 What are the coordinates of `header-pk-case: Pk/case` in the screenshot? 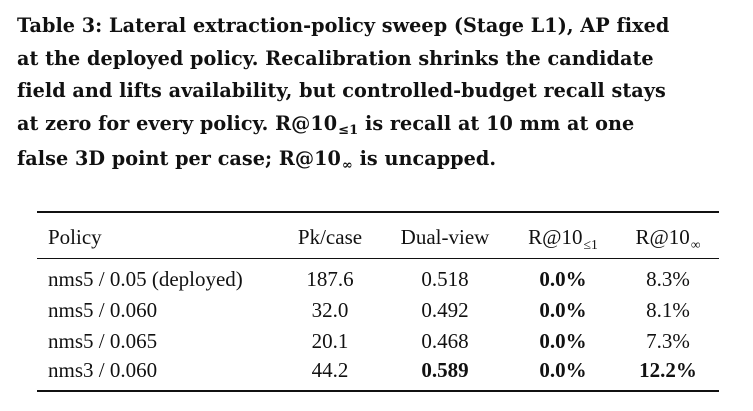 It's located at (330, 237).